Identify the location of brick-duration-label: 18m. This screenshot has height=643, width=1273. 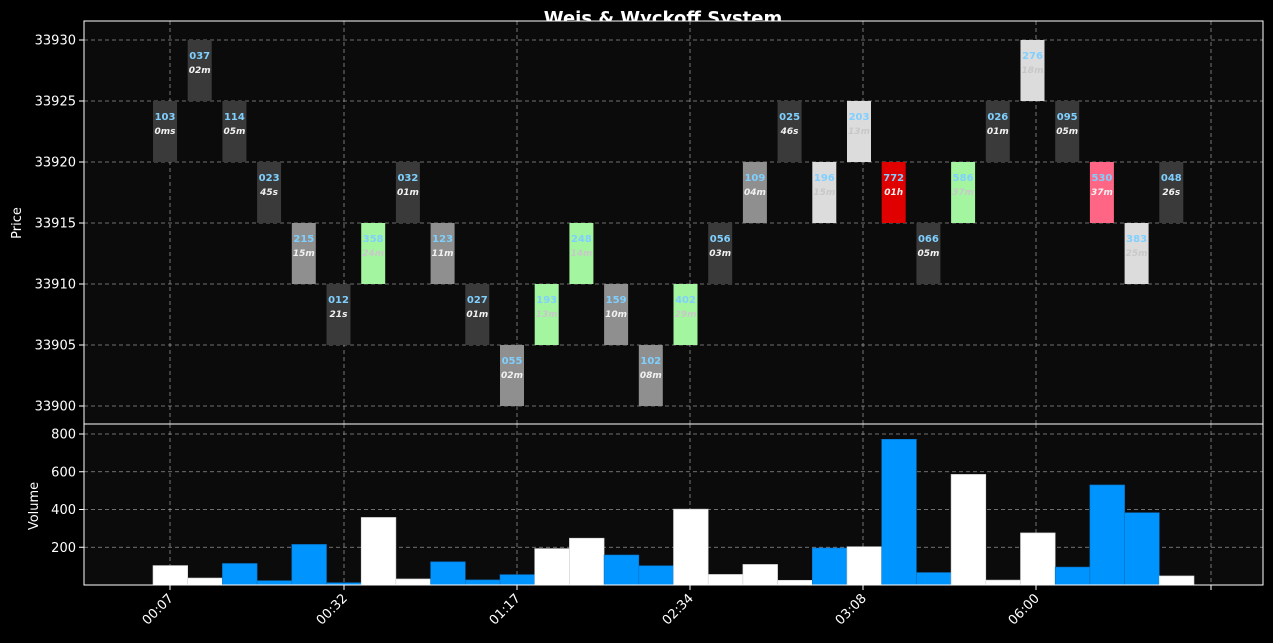
(1033, 71).